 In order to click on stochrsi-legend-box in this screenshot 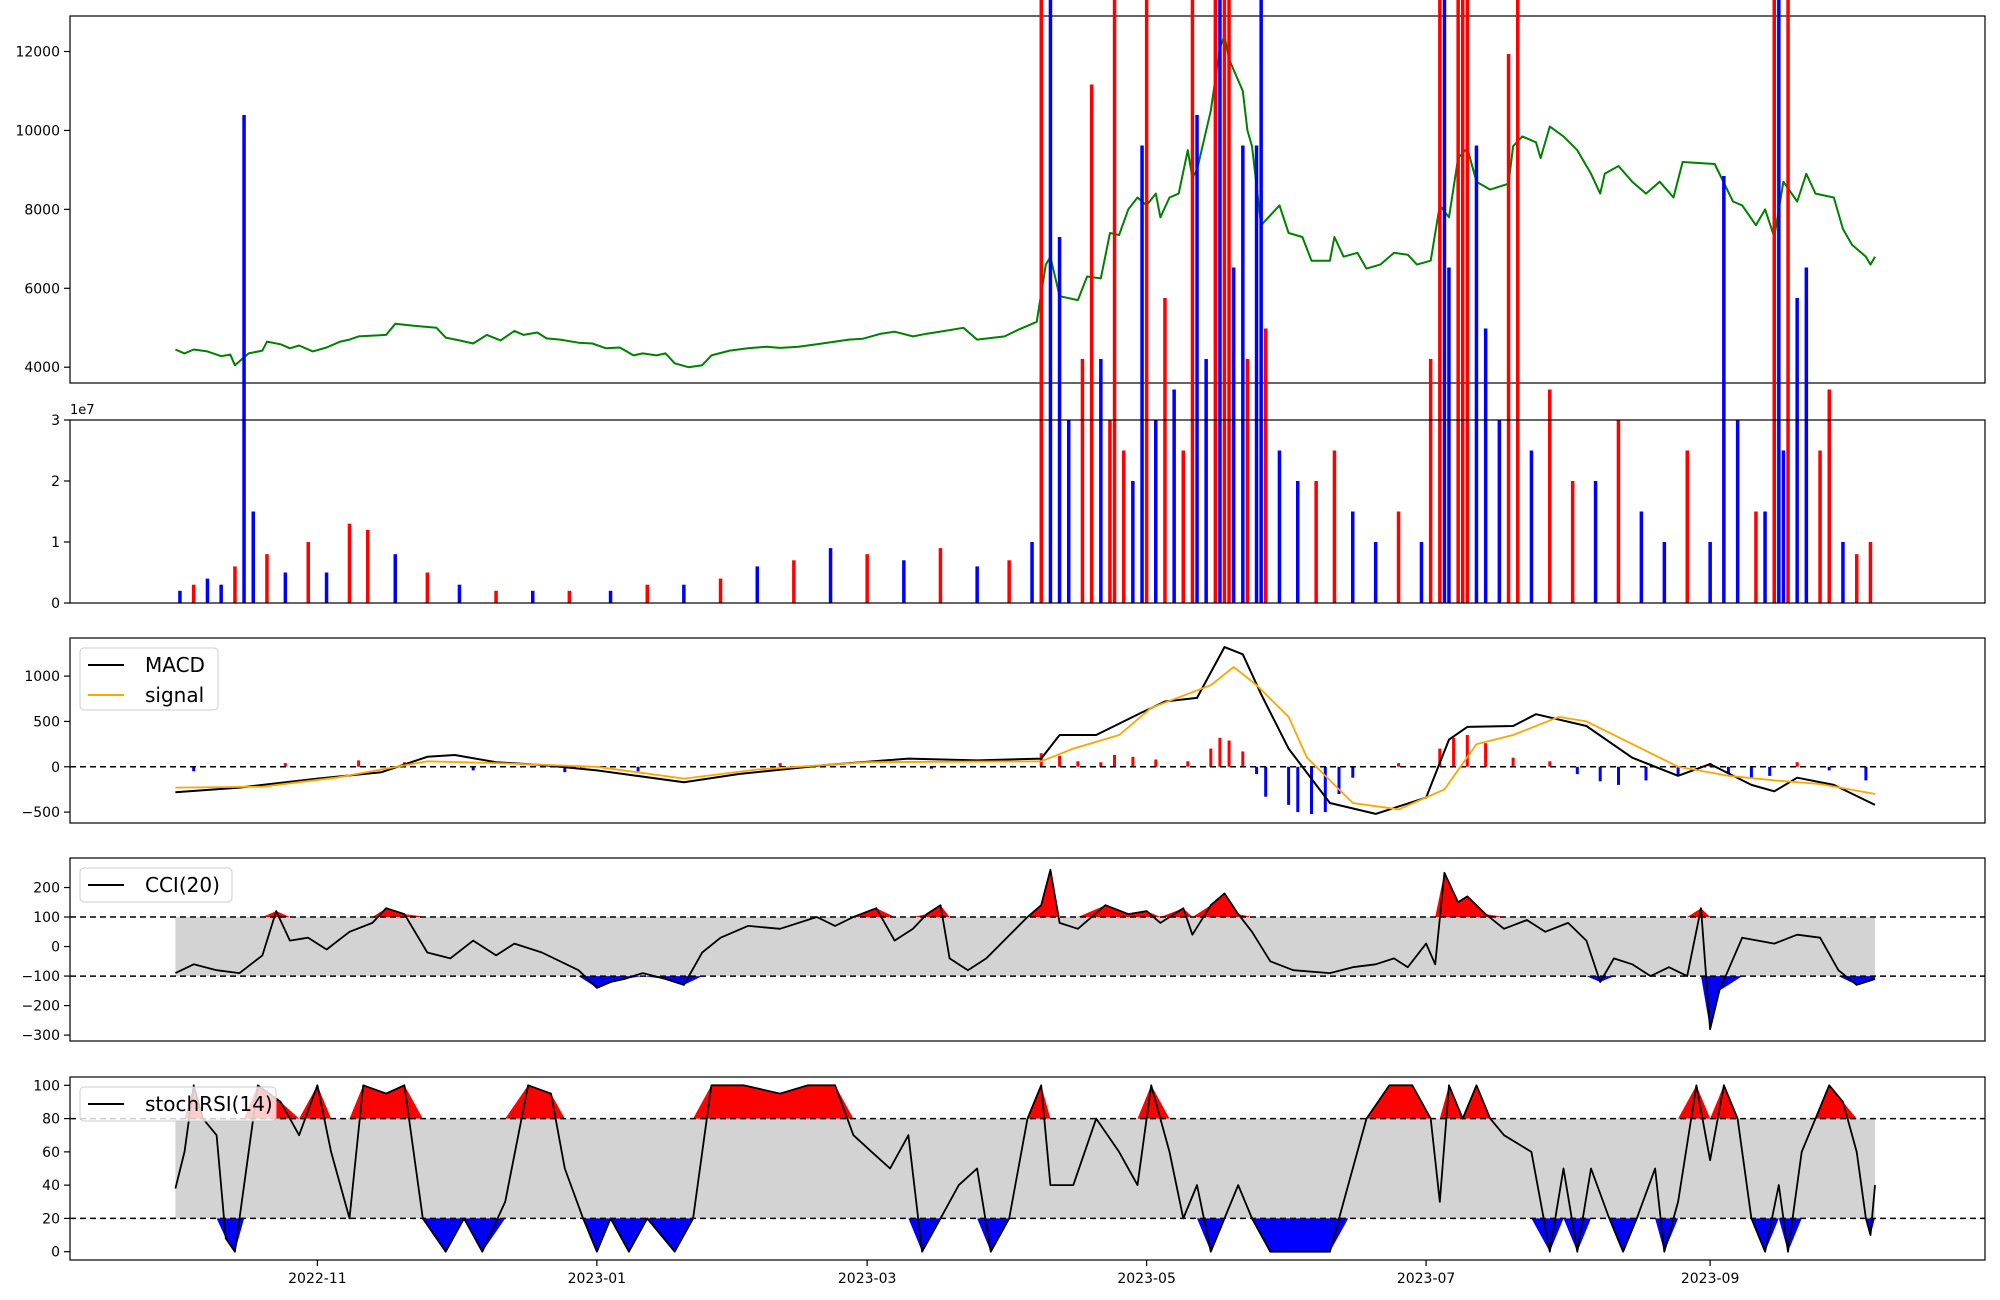, I will do `click(178, 1104)`.